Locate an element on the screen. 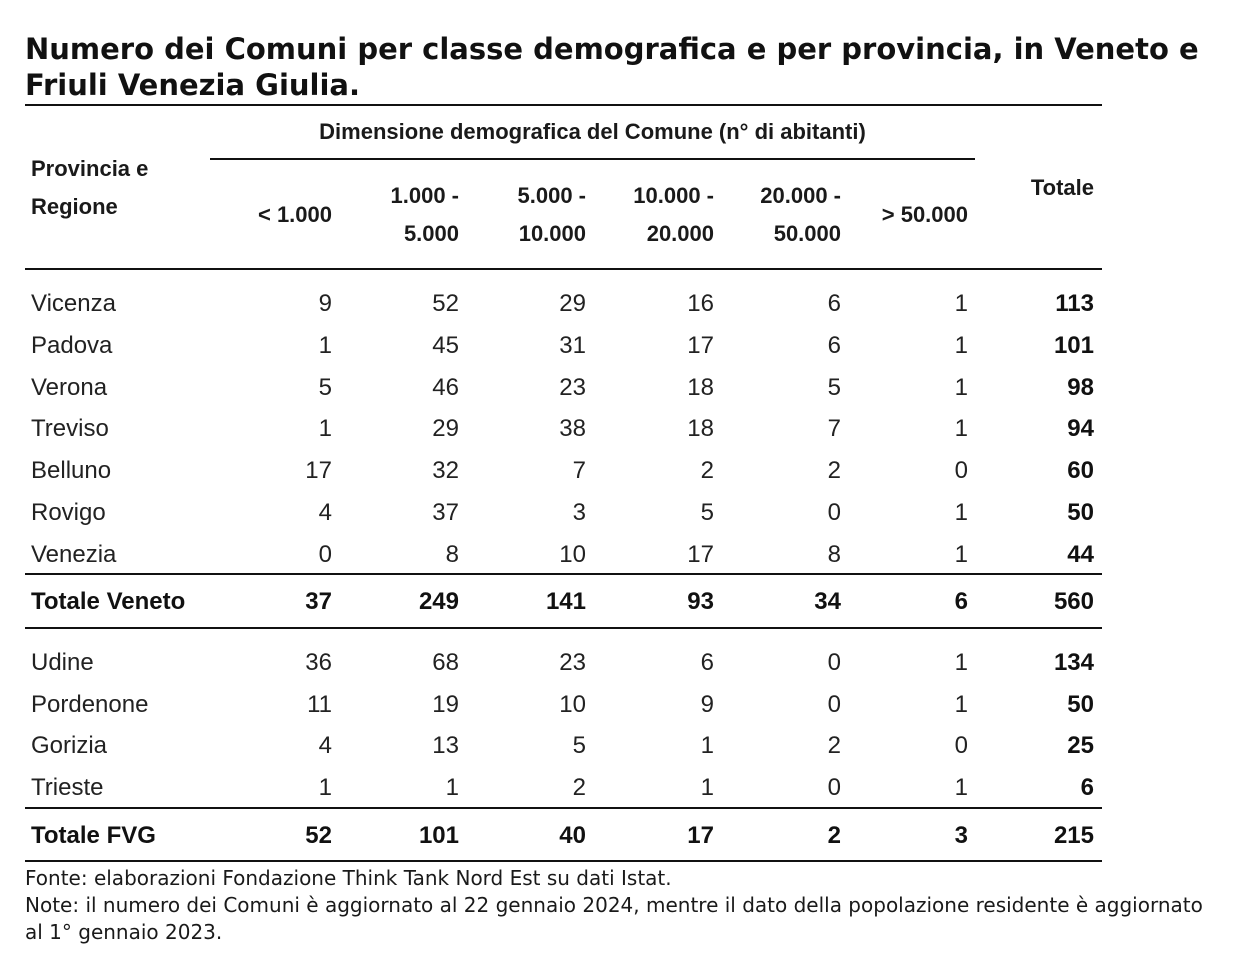 This screenshot has width=1251, height=976. row-label: Rovigo is located at coordinates (68, 512).